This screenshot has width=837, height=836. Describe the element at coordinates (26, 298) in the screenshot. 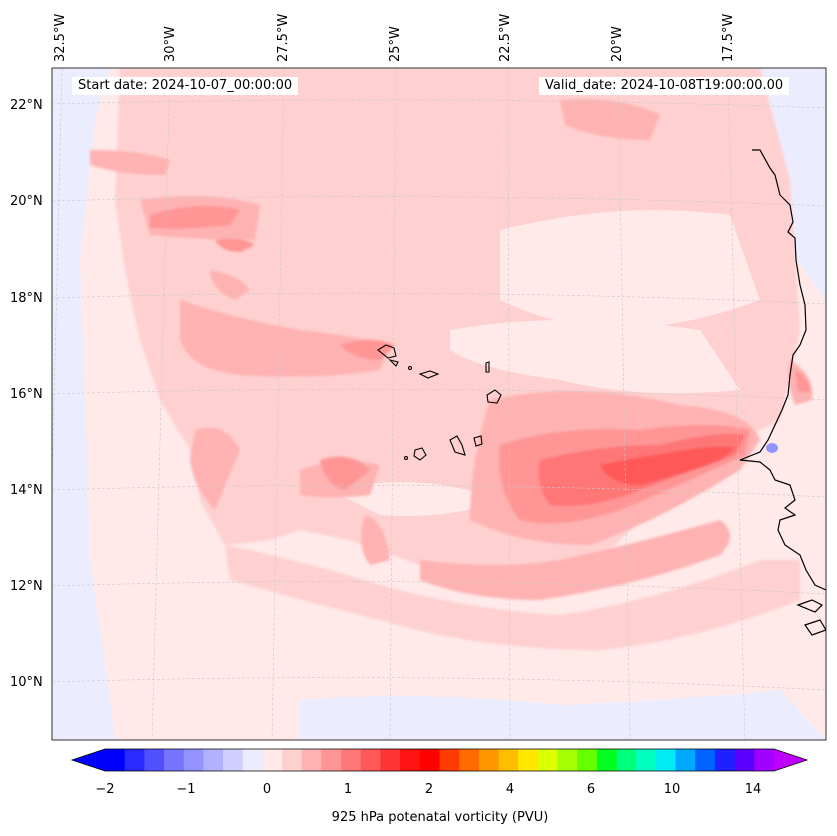

I see `lat-label-18n: 18°N` at that location.